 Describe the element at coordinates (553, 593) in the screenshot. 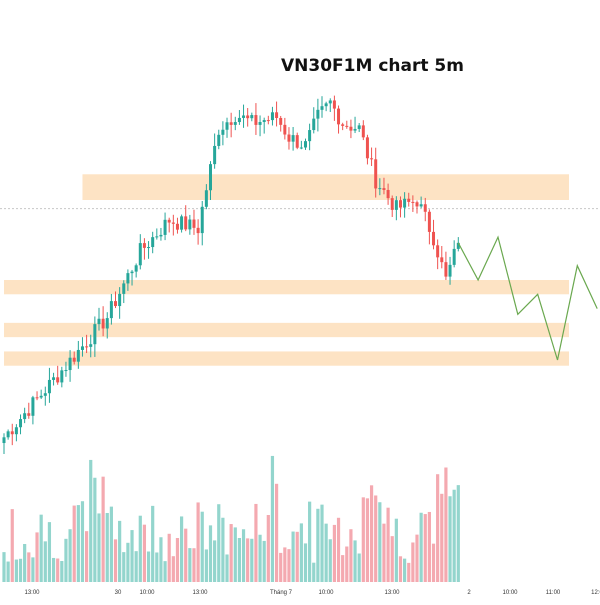

I see `x-tick-label: 11:00` at that location.